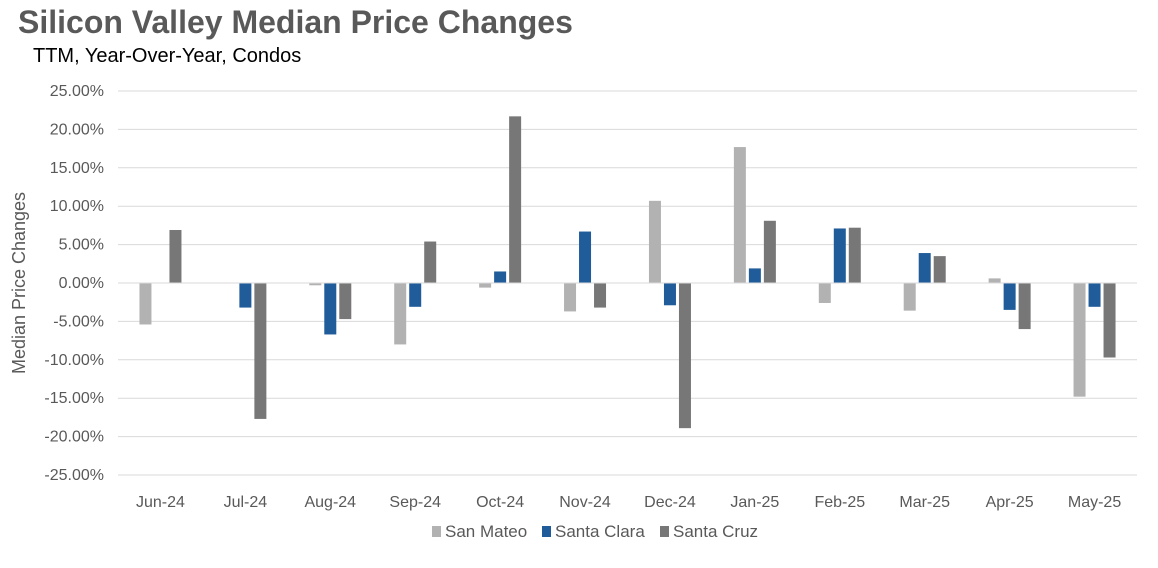 Image resolution: width=1158 pixels, height=568 pixels. Describe the element at coordinates (81, 245) in the screenshot. I see `y-tick-label: 5.00%` at that location.